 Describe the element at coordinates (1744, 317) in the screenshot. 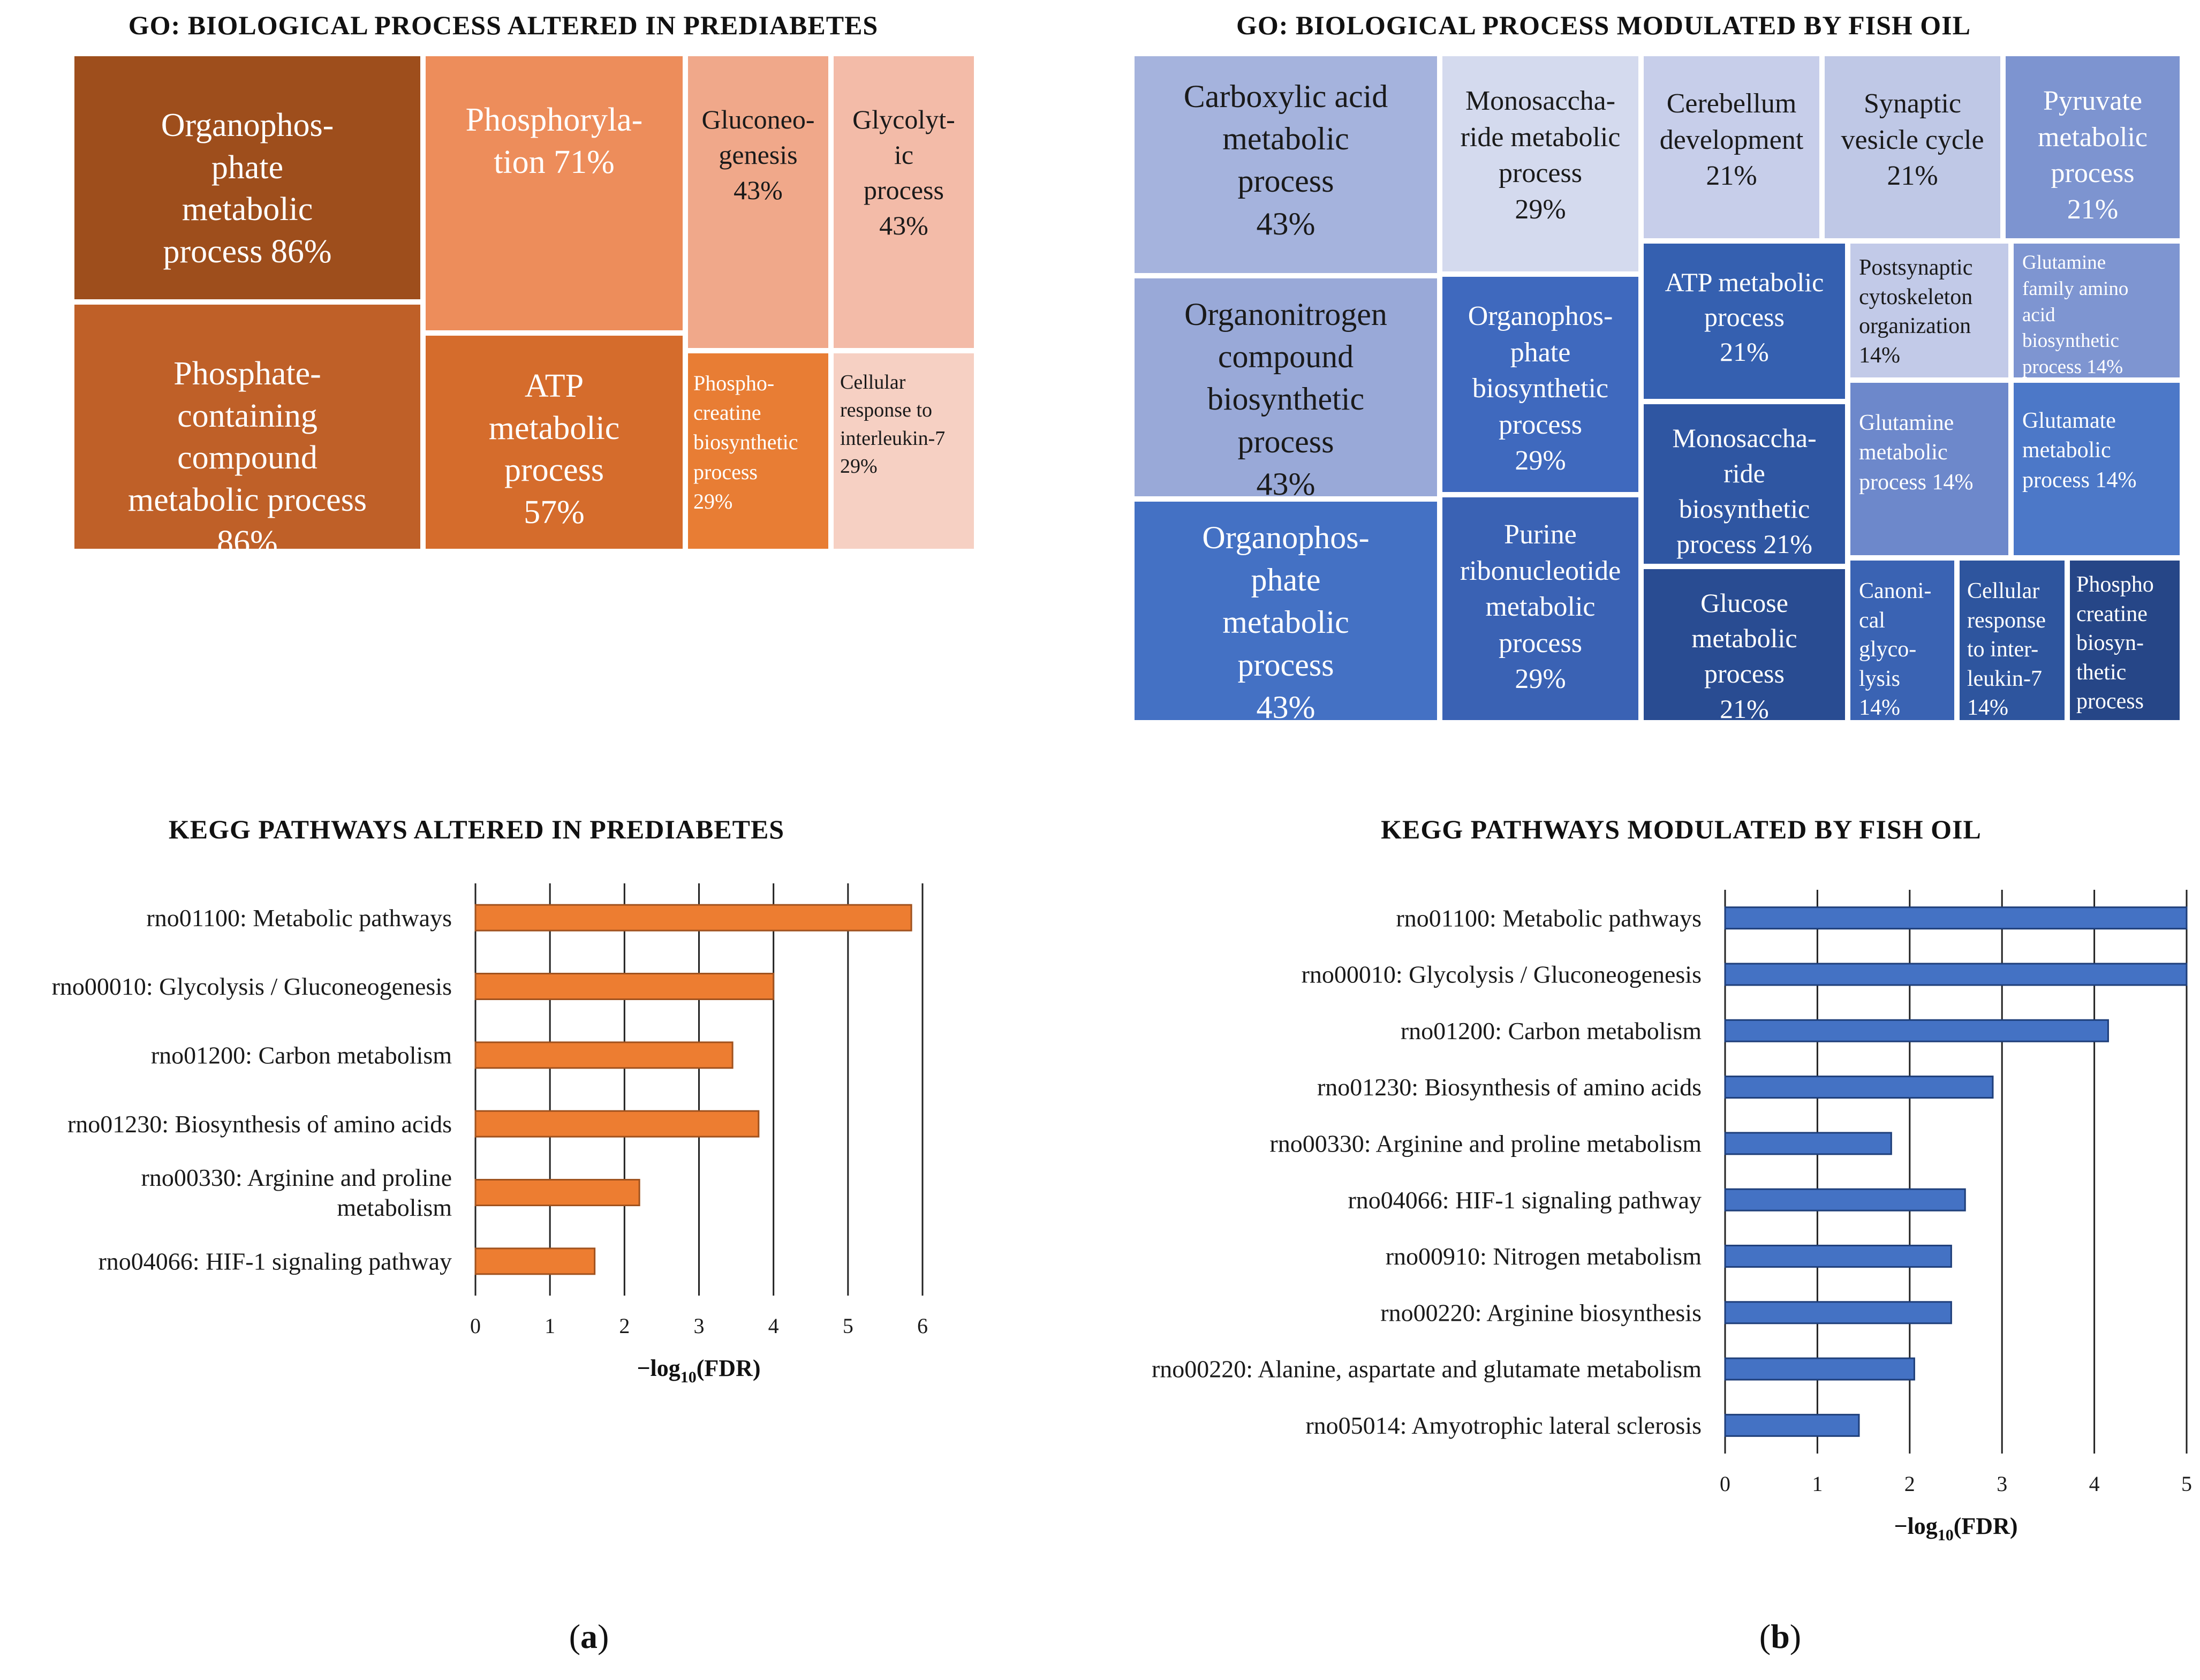

I see `treemap-tile-label: ATP metabolic process 21%` at that location.